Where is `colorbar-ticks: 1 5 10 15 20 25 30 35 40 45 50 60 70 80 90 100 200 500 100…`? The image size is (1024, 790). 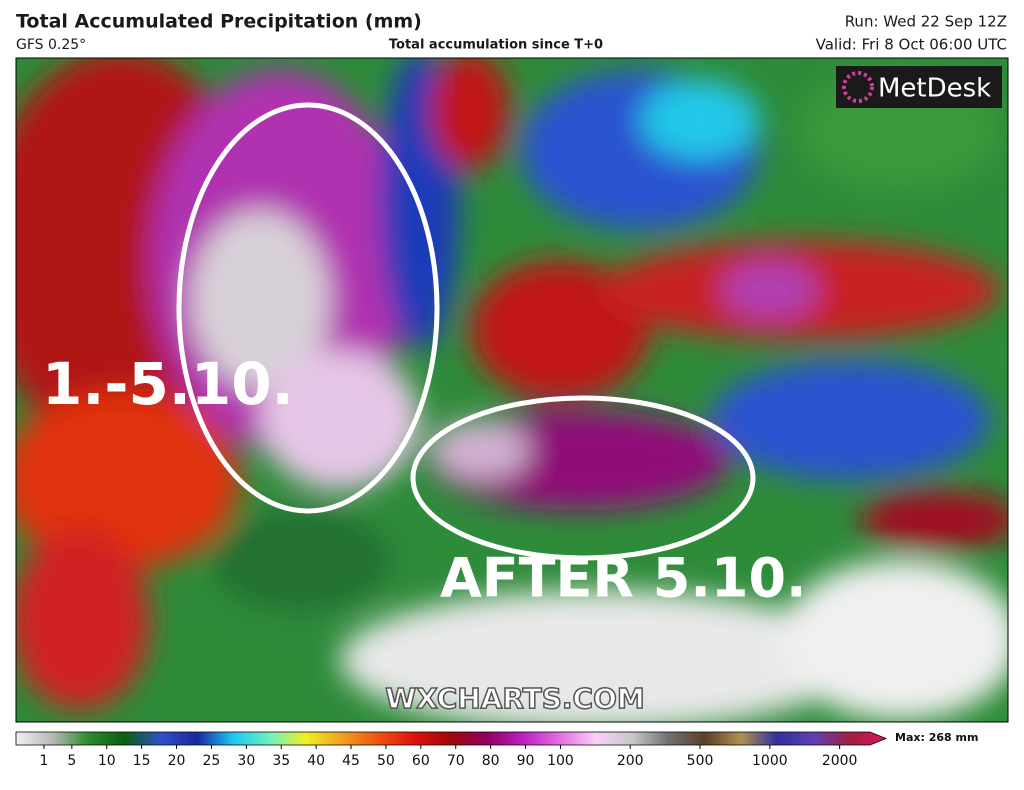 colorbar-ticks: 1 5 10 15 20 25 30 35 40 45 50 60 70 80 90 100 200 500 100… is located at coordinates (448, 757).